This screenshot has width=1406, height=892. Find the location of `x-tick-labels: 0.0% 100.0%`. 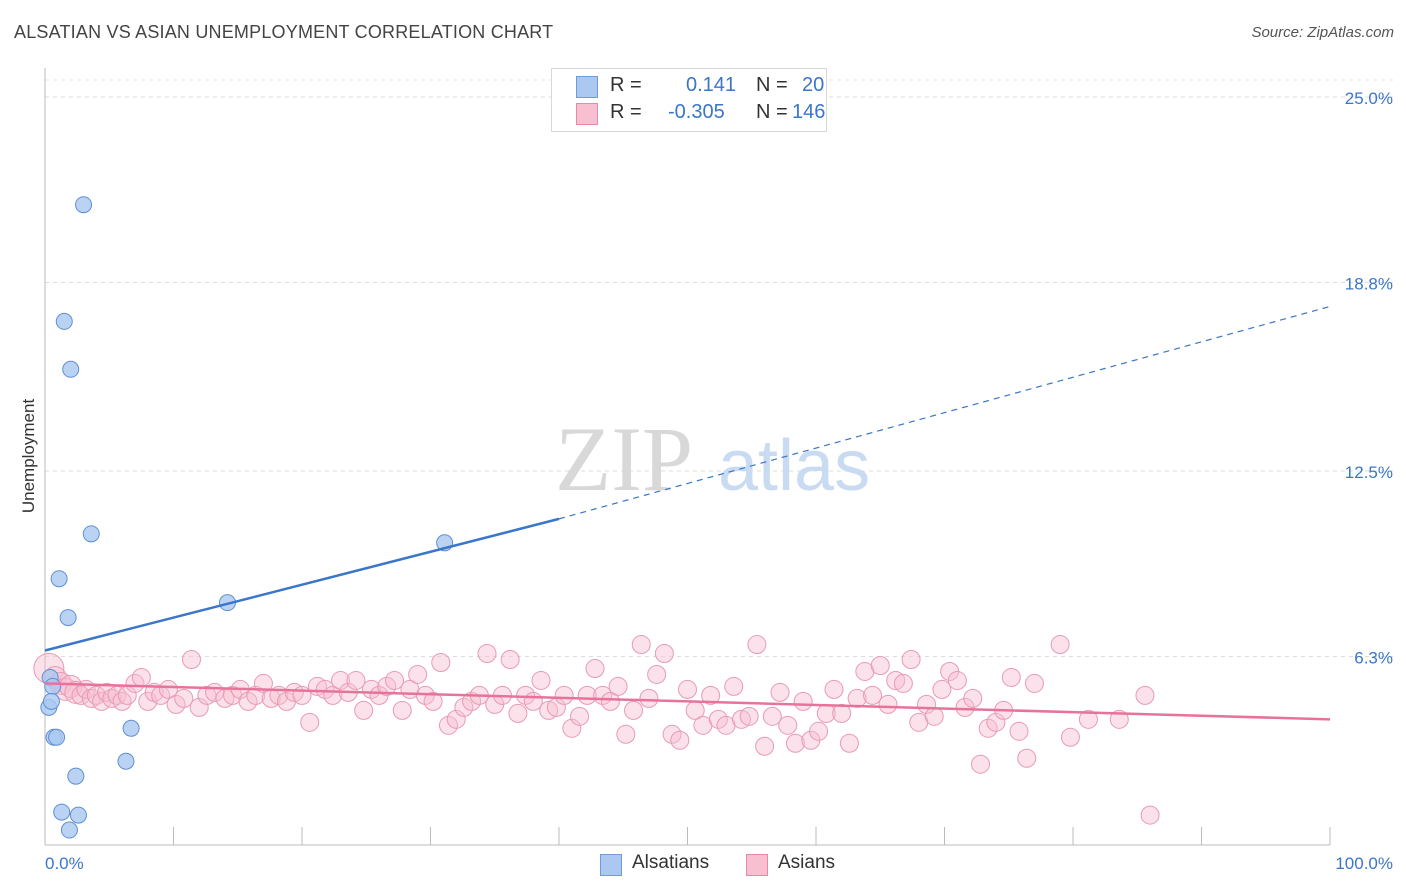

x-tick-labels: 0.0% 100.0% is located at coordinates (719, 863).